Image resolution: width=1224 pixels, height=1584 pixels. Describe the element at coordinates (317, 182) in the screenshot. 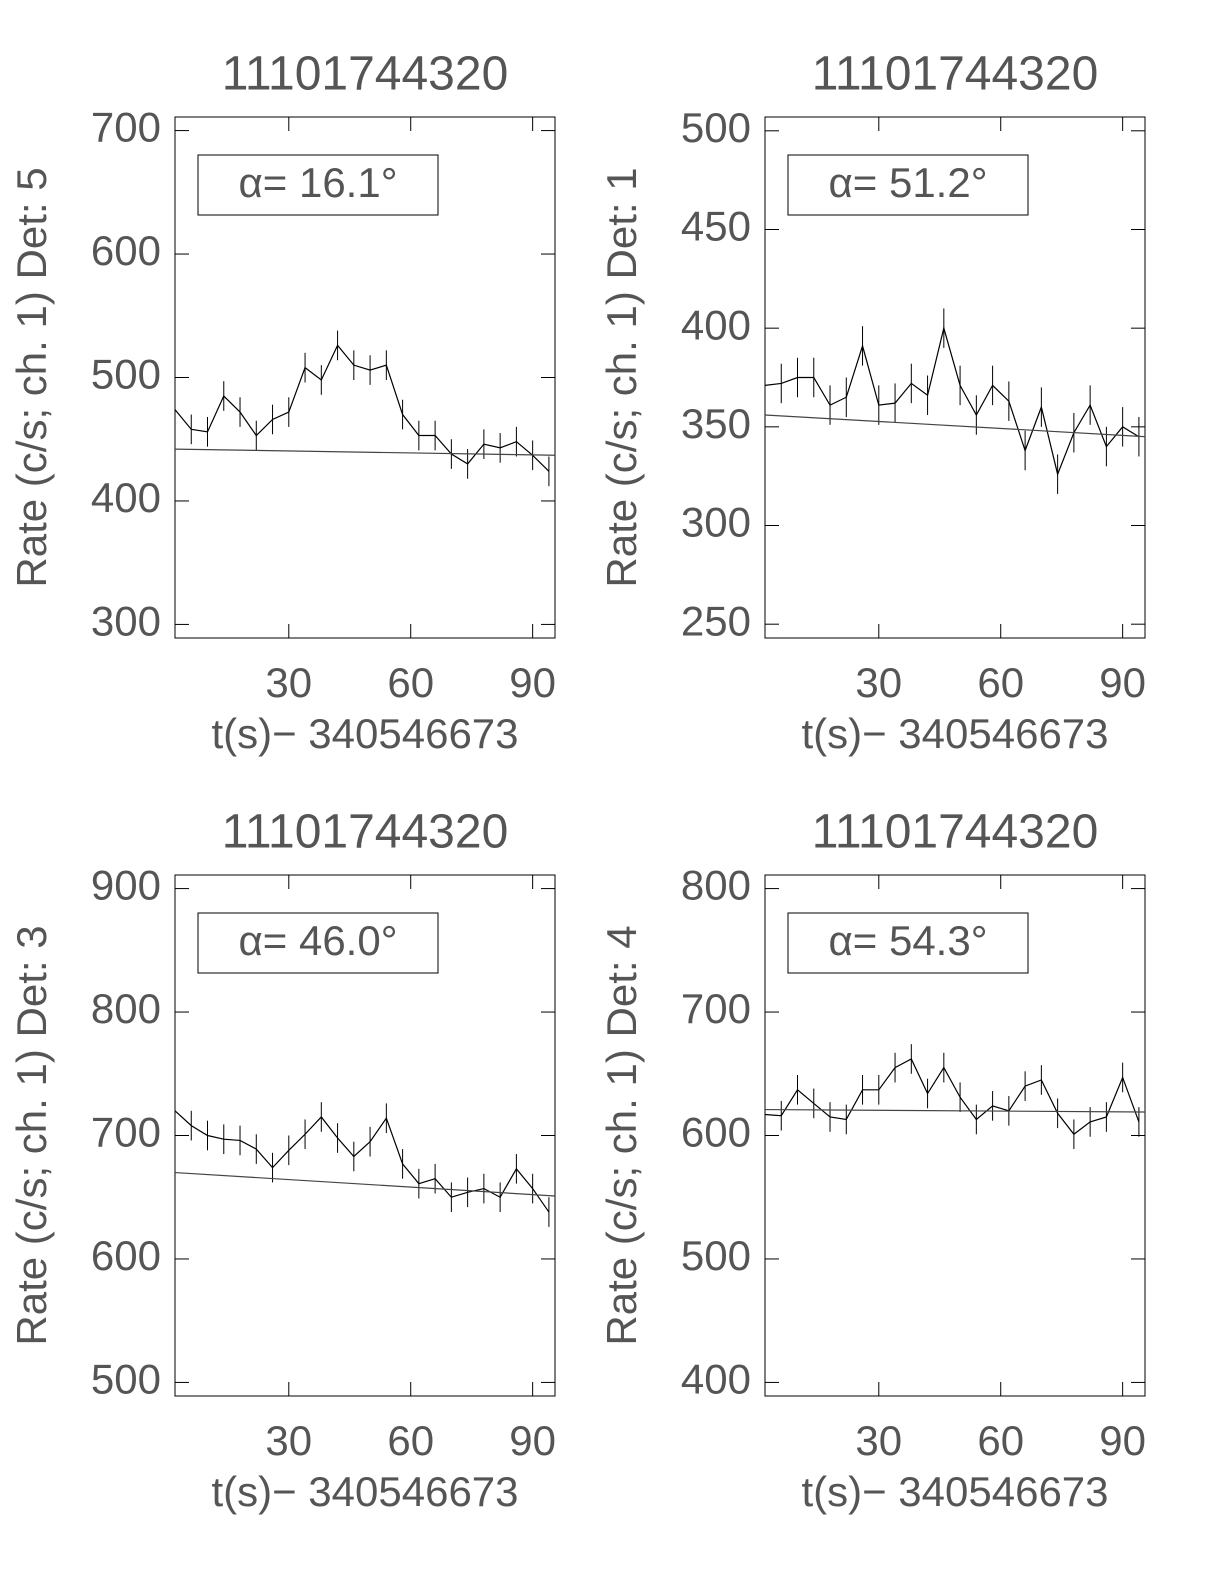

I see `annotation: α= 16.1°` at that location.